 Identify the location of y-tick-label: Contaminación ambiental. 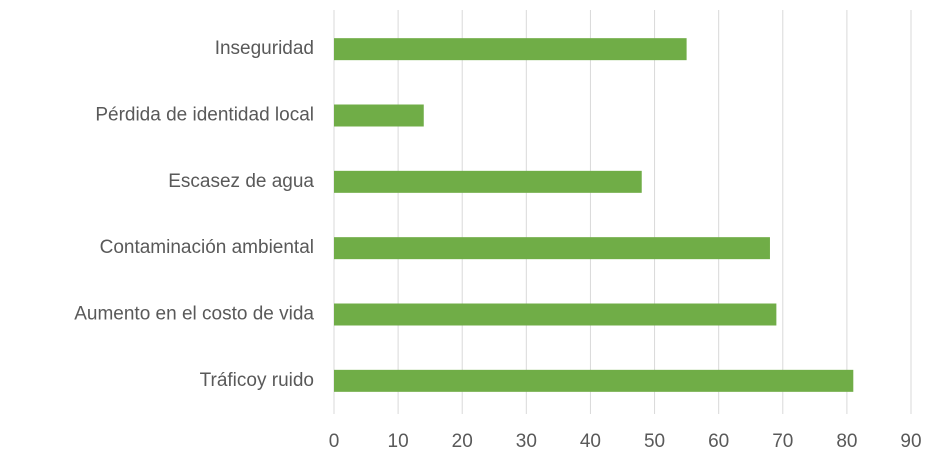
(207, 247).